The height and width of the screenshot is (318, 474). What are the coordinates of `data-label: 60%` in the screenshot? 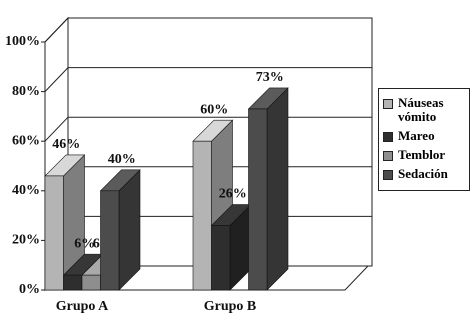 It's located at (214, 109).